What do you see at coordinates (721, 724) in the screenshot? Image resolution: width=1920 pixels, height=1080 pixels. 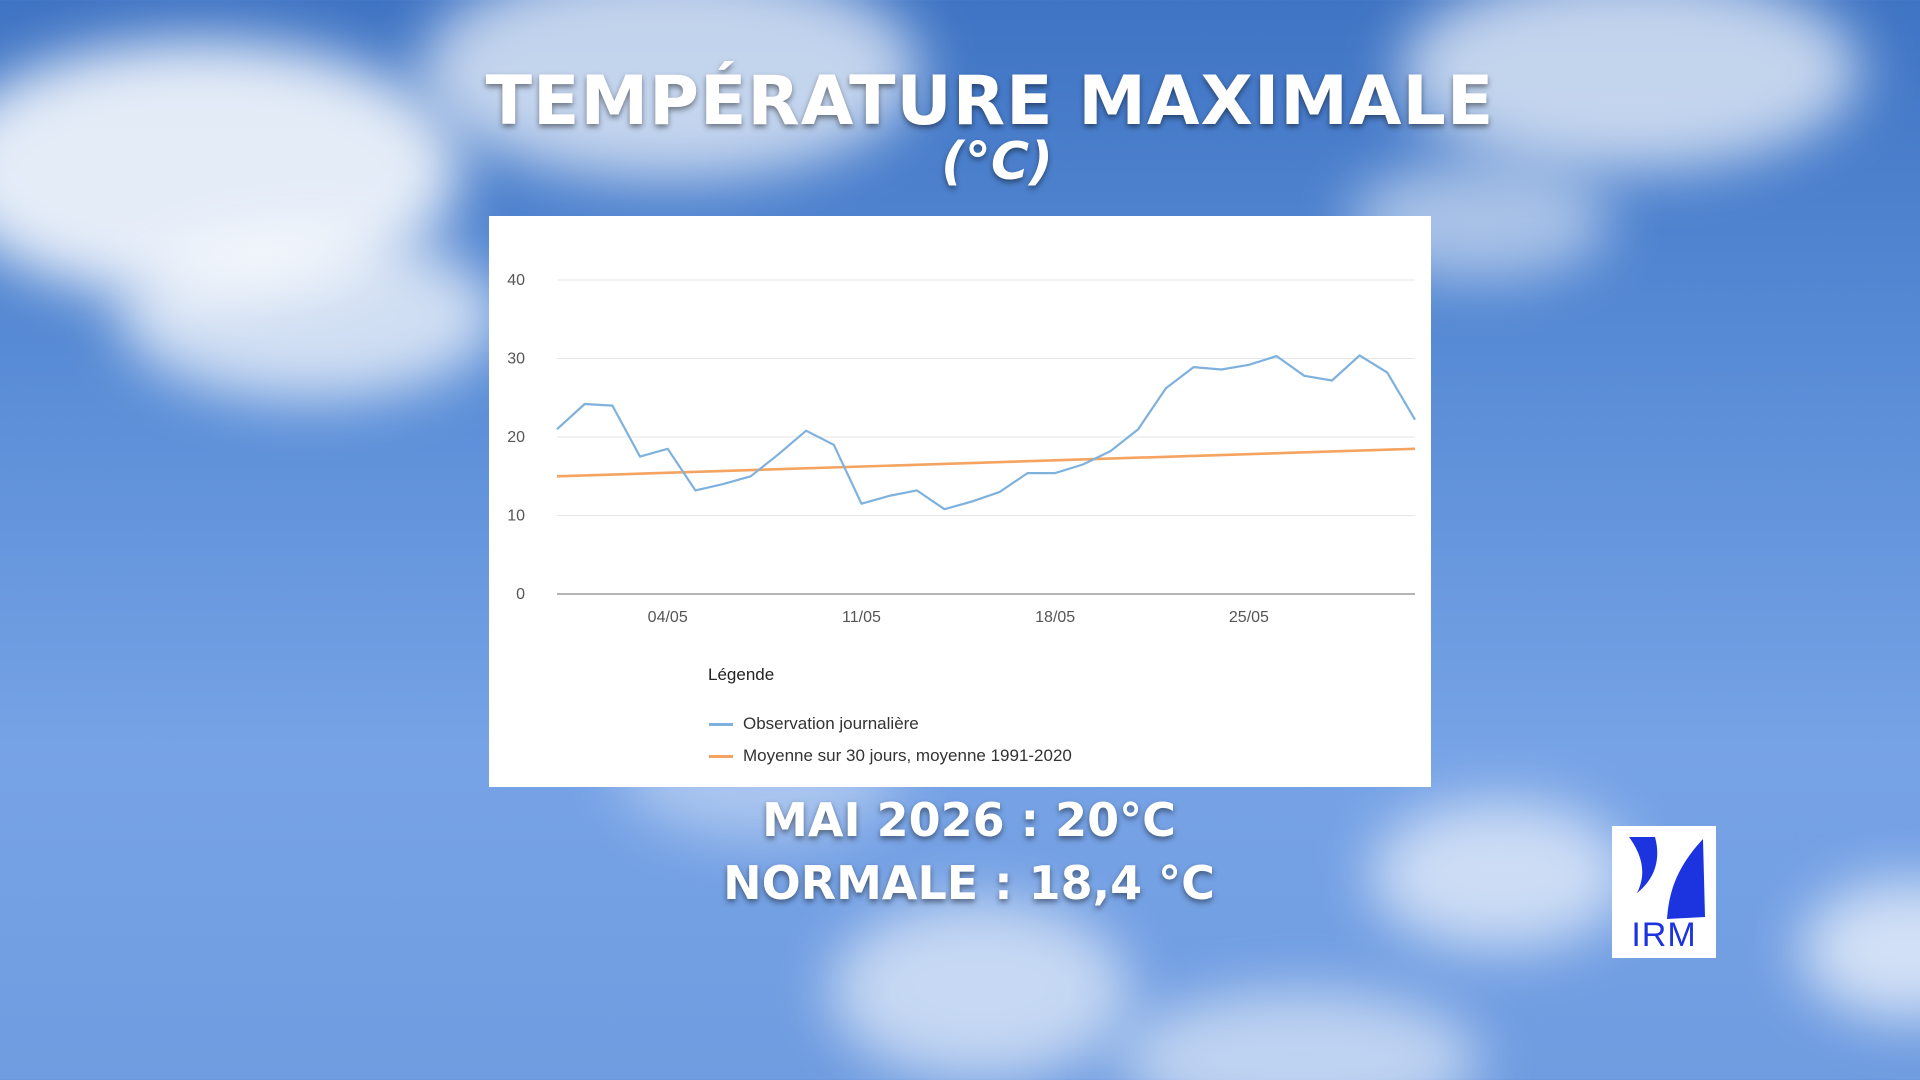 I see `legend-swatch-observation` at bounding box center [721, 724].